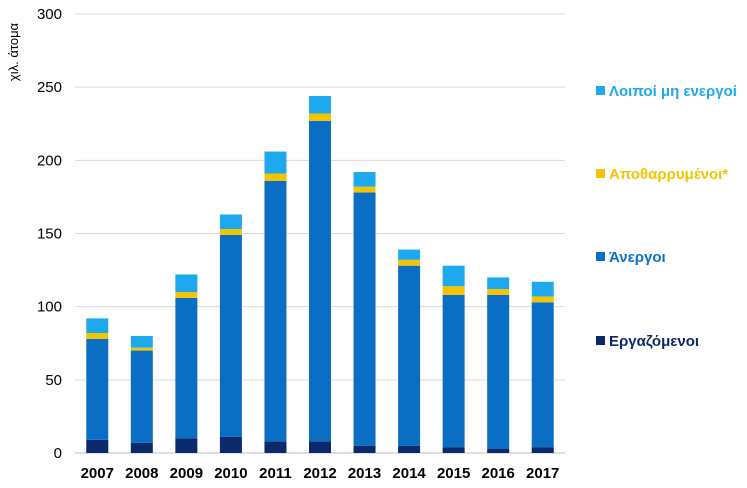 This screenshot has height=488, width=747. What do you see at coordinates (671, 258) in the screenshot?
I see `legend-item-unemployed: Άνεργοι` at bounding box center [671, 258].